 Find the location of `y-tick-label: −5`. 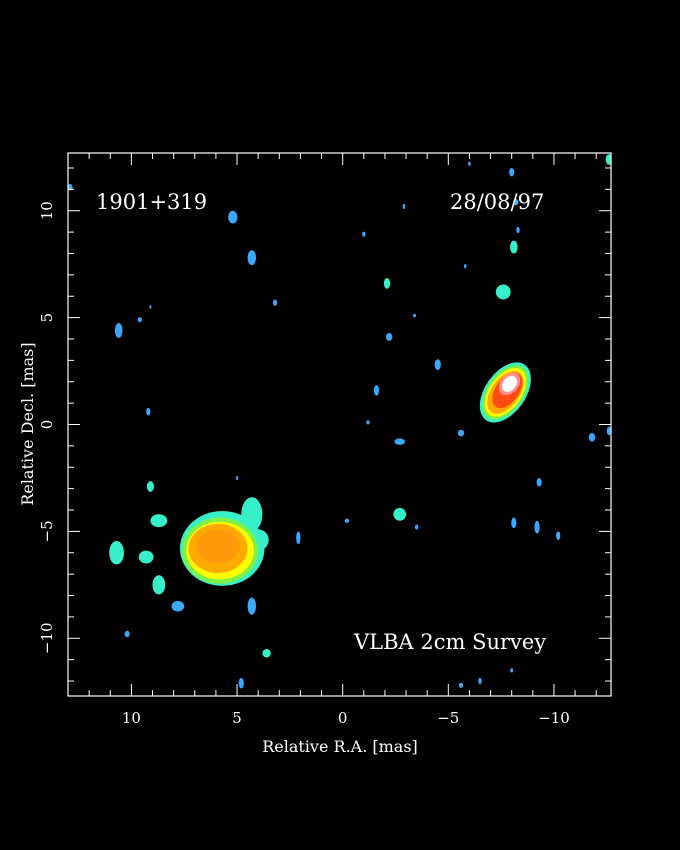

y-tick-label: −5 is located at coordinates (47, 531).